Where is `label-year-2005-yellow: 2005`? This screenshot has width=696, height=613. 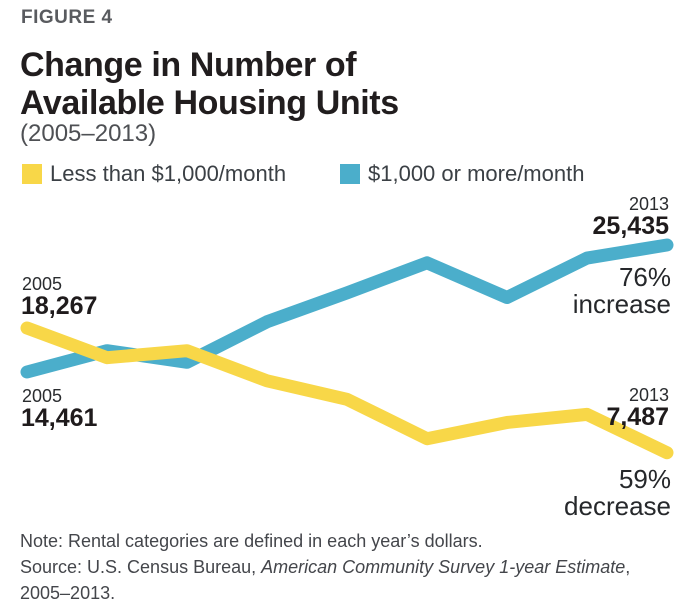 label-year-2005-yellow: 2005 is located at coordinates (42, 284).